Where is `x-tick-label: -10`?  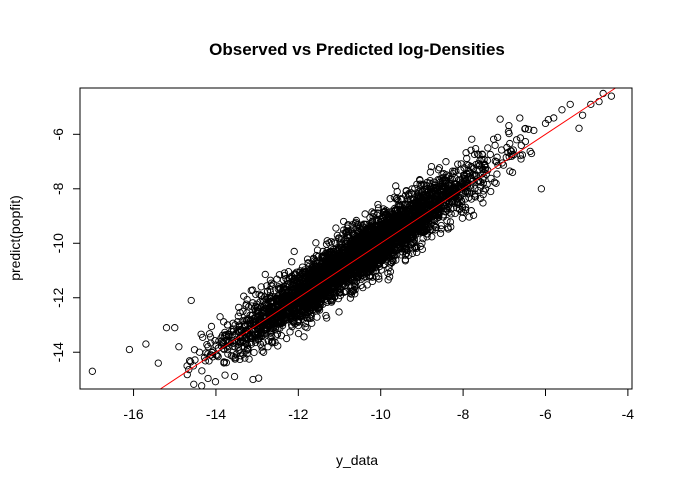
x-tick-label: -10 is located at coordinates (381, 414).